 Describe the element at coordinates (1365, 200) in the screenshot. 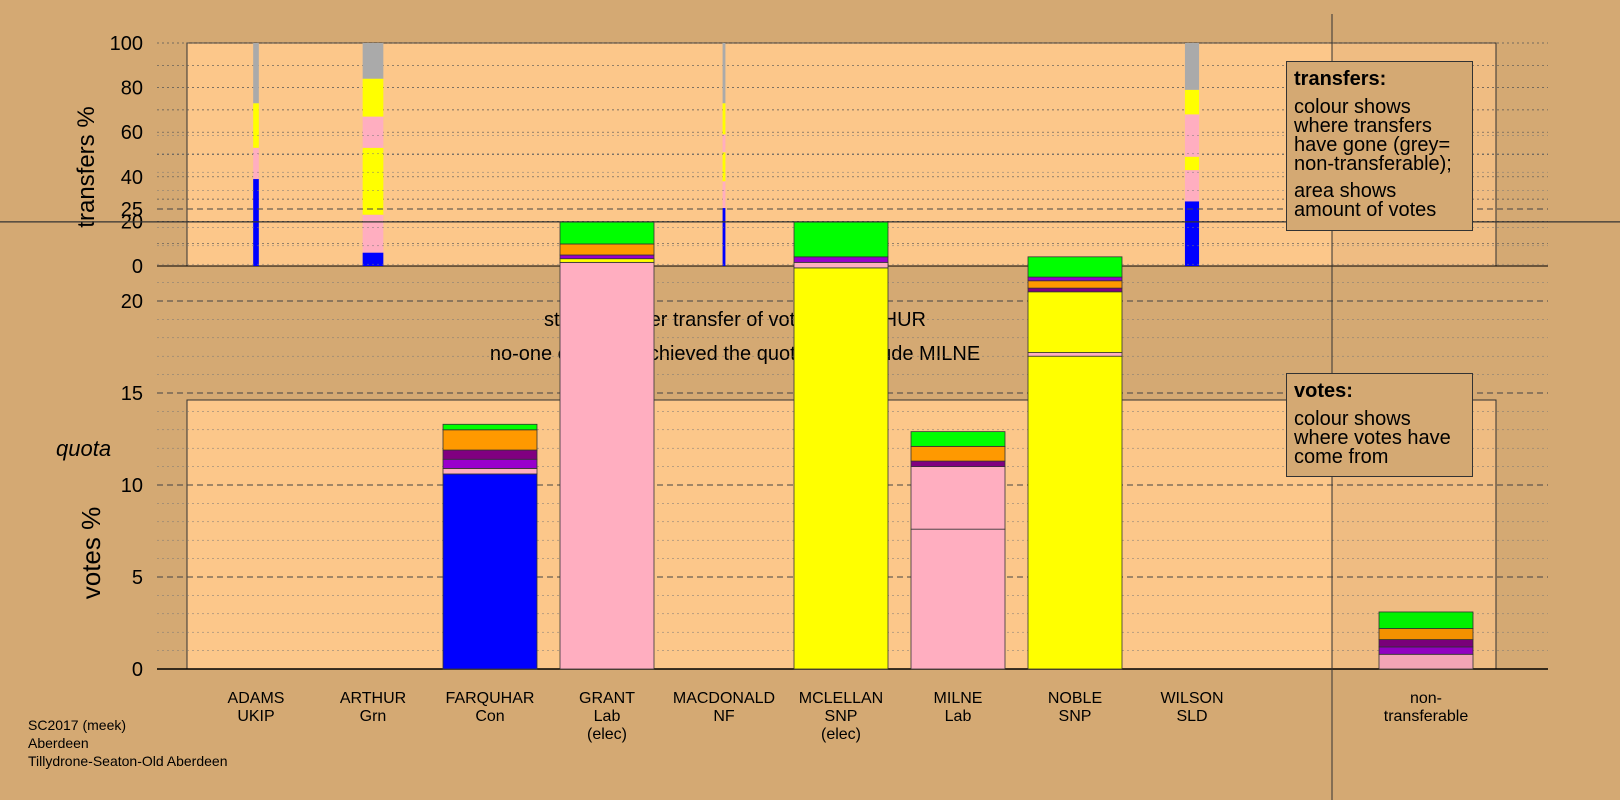

I see `transfers-legend-area-note: area shows amount of votes` at that location.